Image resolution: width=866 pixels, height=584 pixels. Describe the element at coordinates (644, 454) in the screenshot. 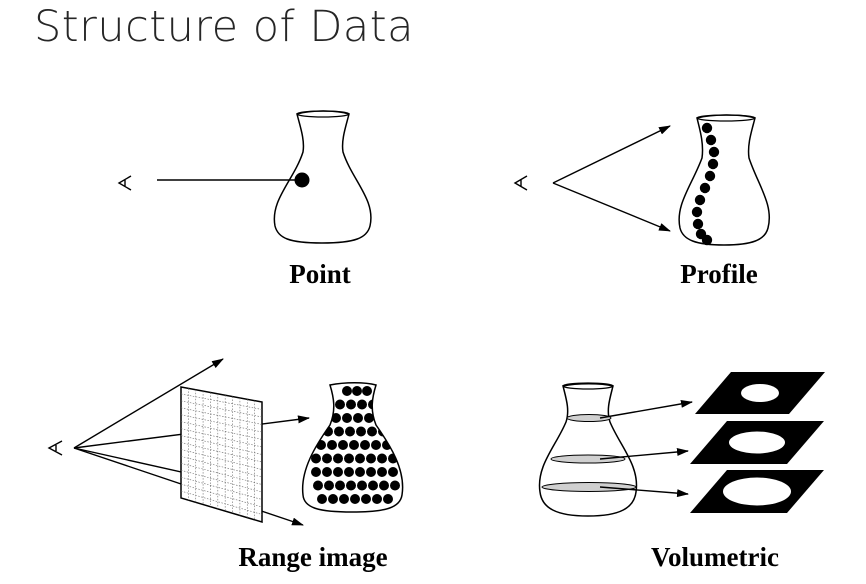

I see `slice-arrow-middle` at that location.